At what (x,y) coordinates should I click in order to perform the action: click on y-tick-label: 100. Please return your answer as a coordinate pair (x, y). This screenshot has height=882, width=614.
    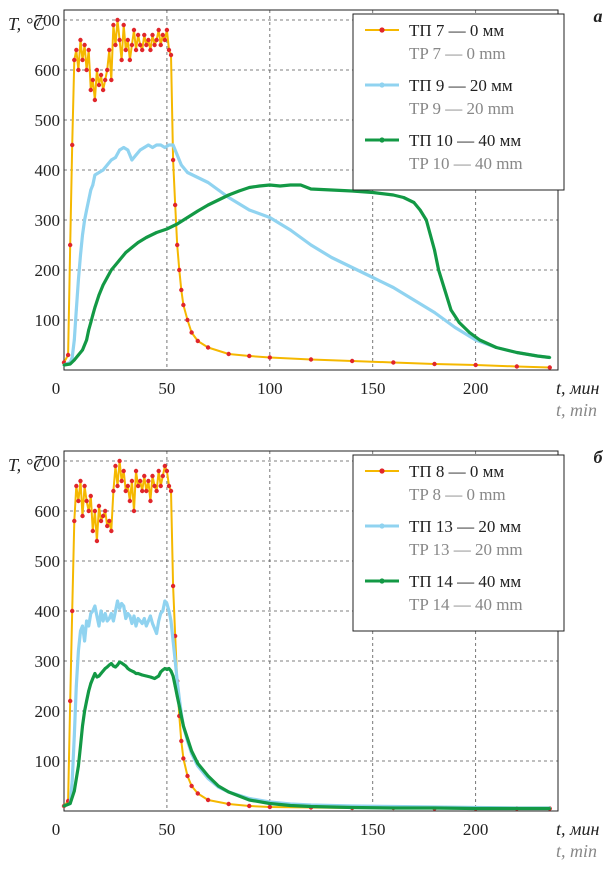
    Looking at the image, I should click on (48, 320).